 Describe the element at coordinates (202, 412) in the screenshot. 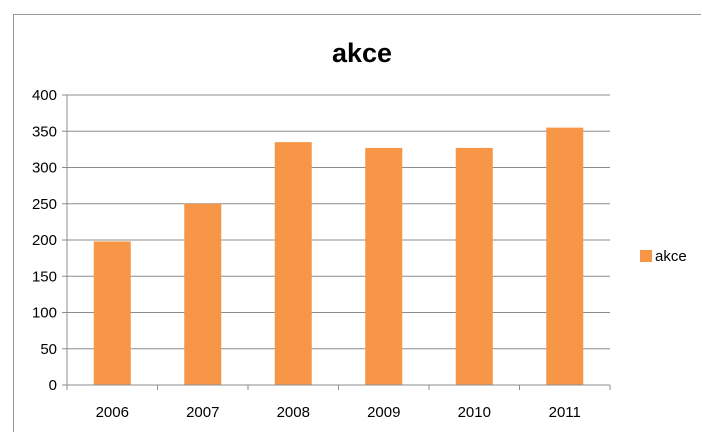

I see `x-tick-label: 2007` at that location.